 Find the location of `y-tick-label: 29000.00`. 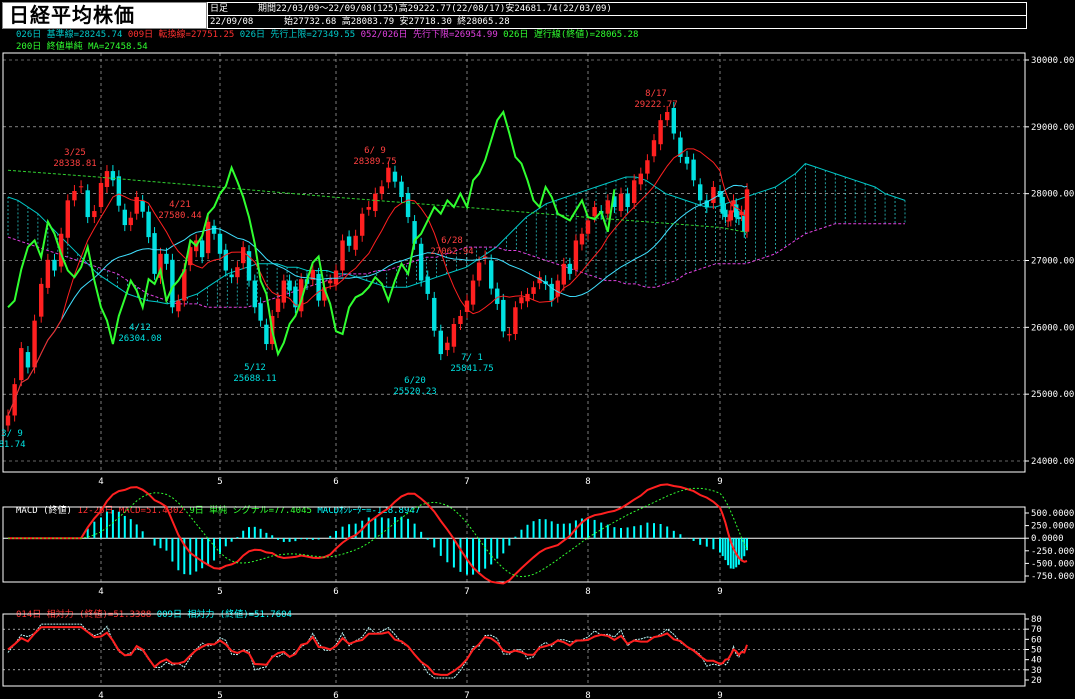

y-tick-label: 29000.00 is located at coordinates (1052, 128).